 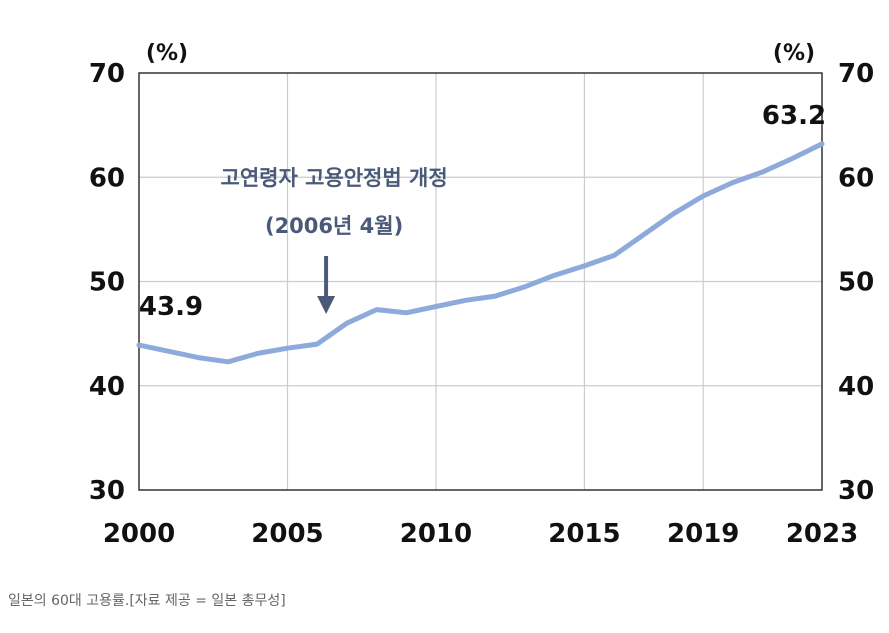 I want to click on y-tick-label-right: 40, so click(x=856, y=387).